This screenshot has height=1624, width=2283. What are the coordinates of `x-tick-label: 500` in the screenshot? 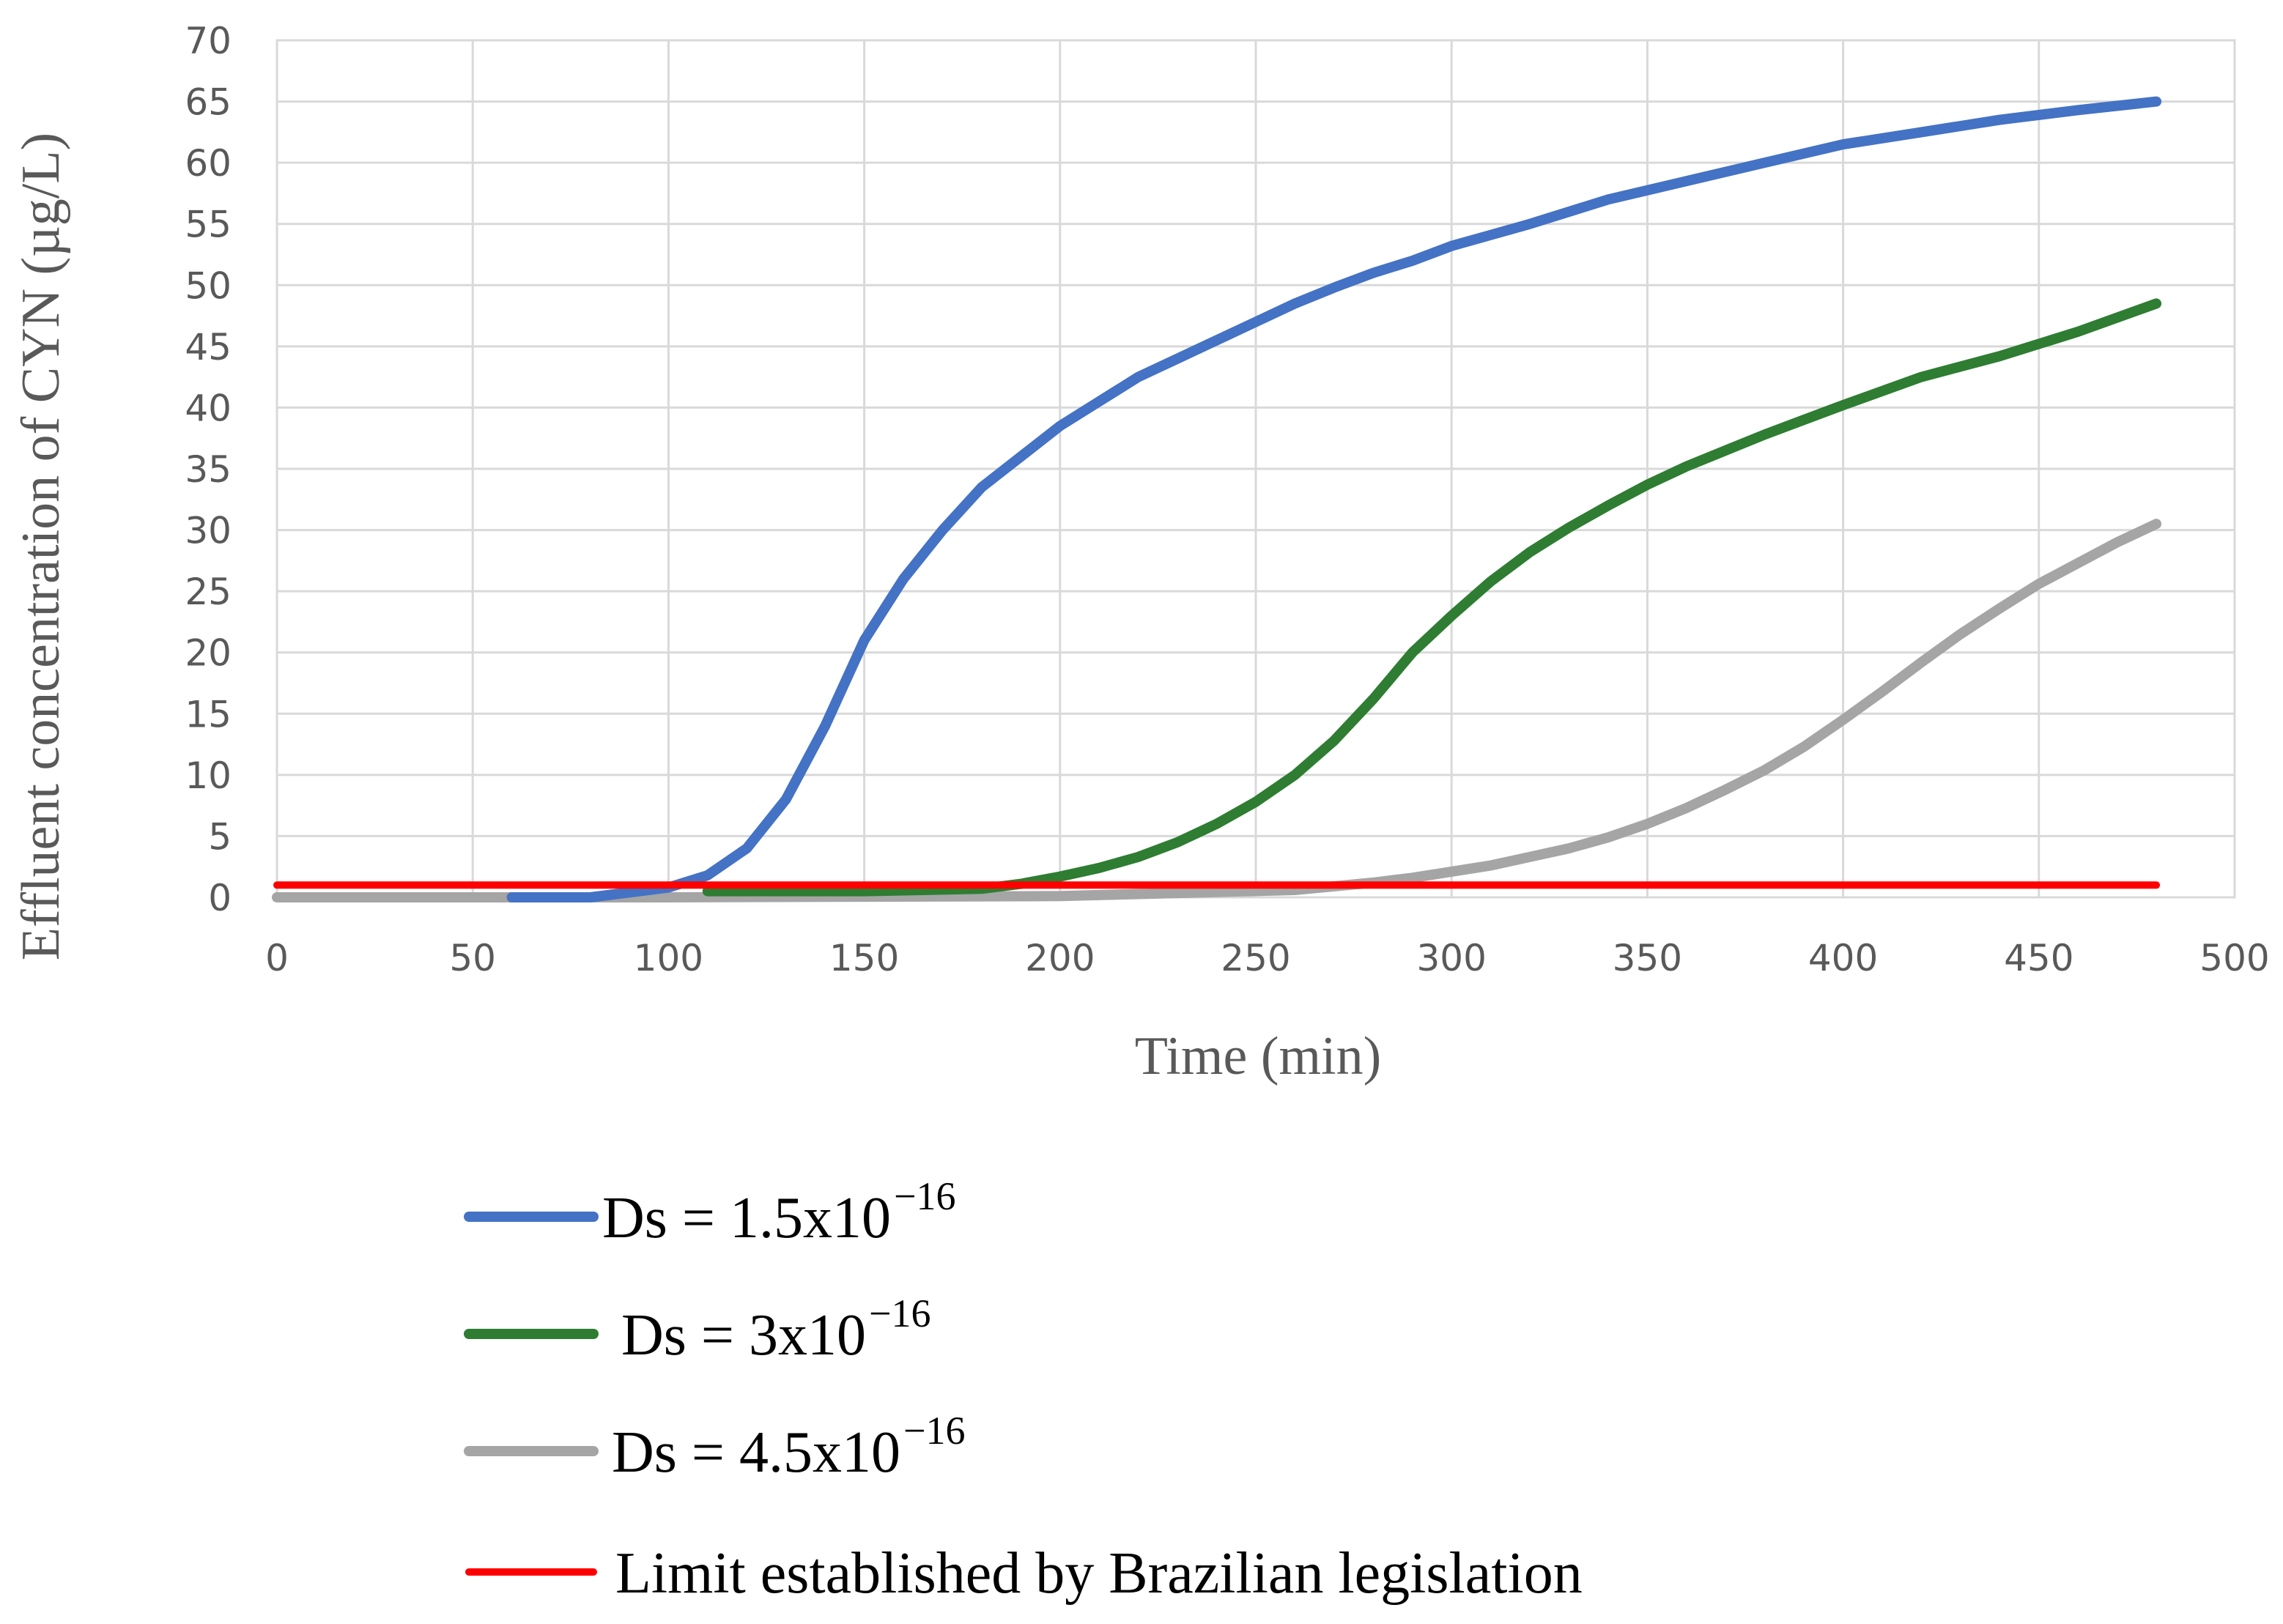 It's located at (2234, 958).